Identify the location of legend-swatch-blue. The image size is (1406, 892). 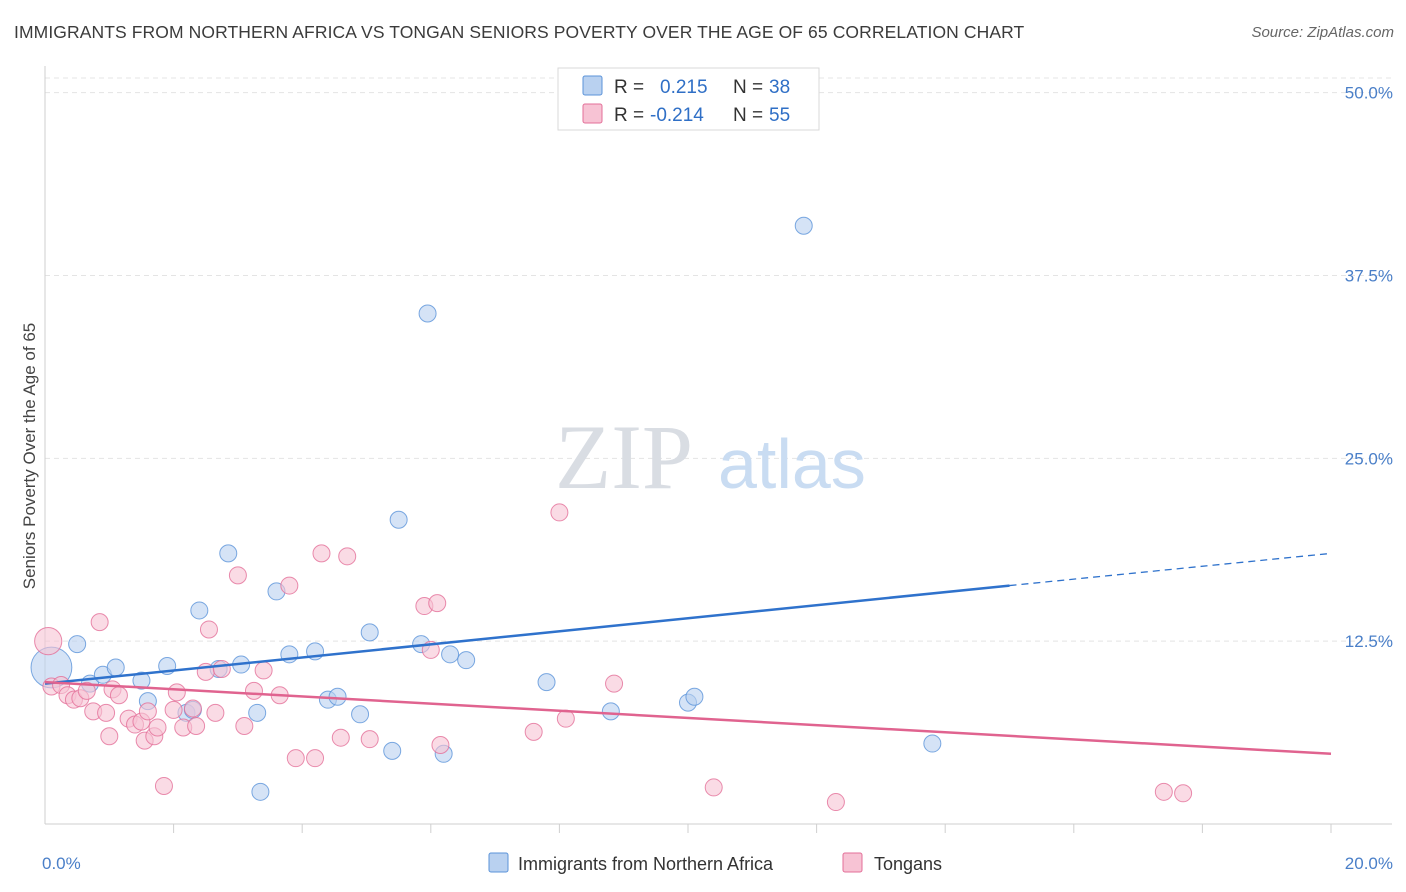
(592, 85).